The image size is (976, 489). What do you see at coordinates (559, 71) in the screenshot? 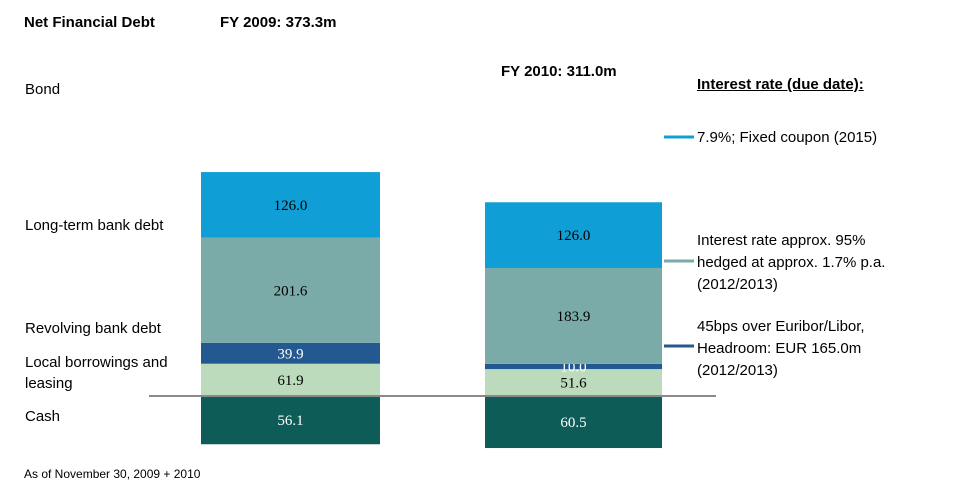
I see `category-label-fy2010: FY 2010: 311.0m` at bounding box center [559, 71].